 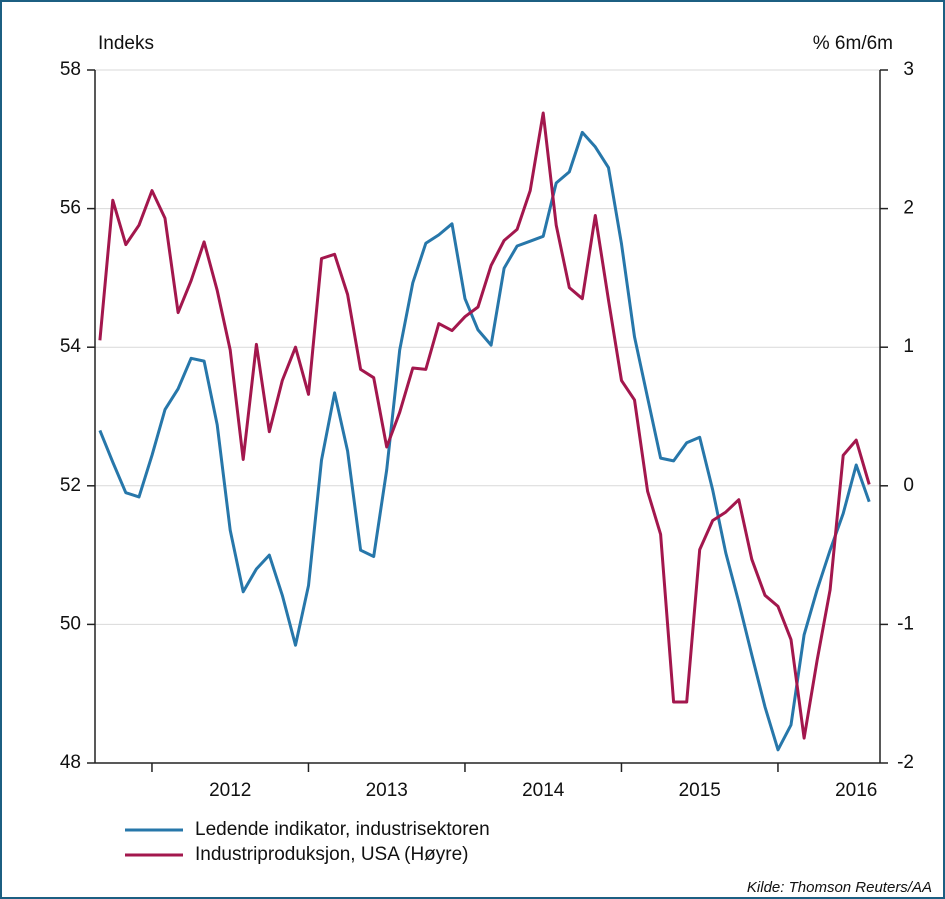 I want to click on x-tick-label: 2012, so click(x=230, y=790).